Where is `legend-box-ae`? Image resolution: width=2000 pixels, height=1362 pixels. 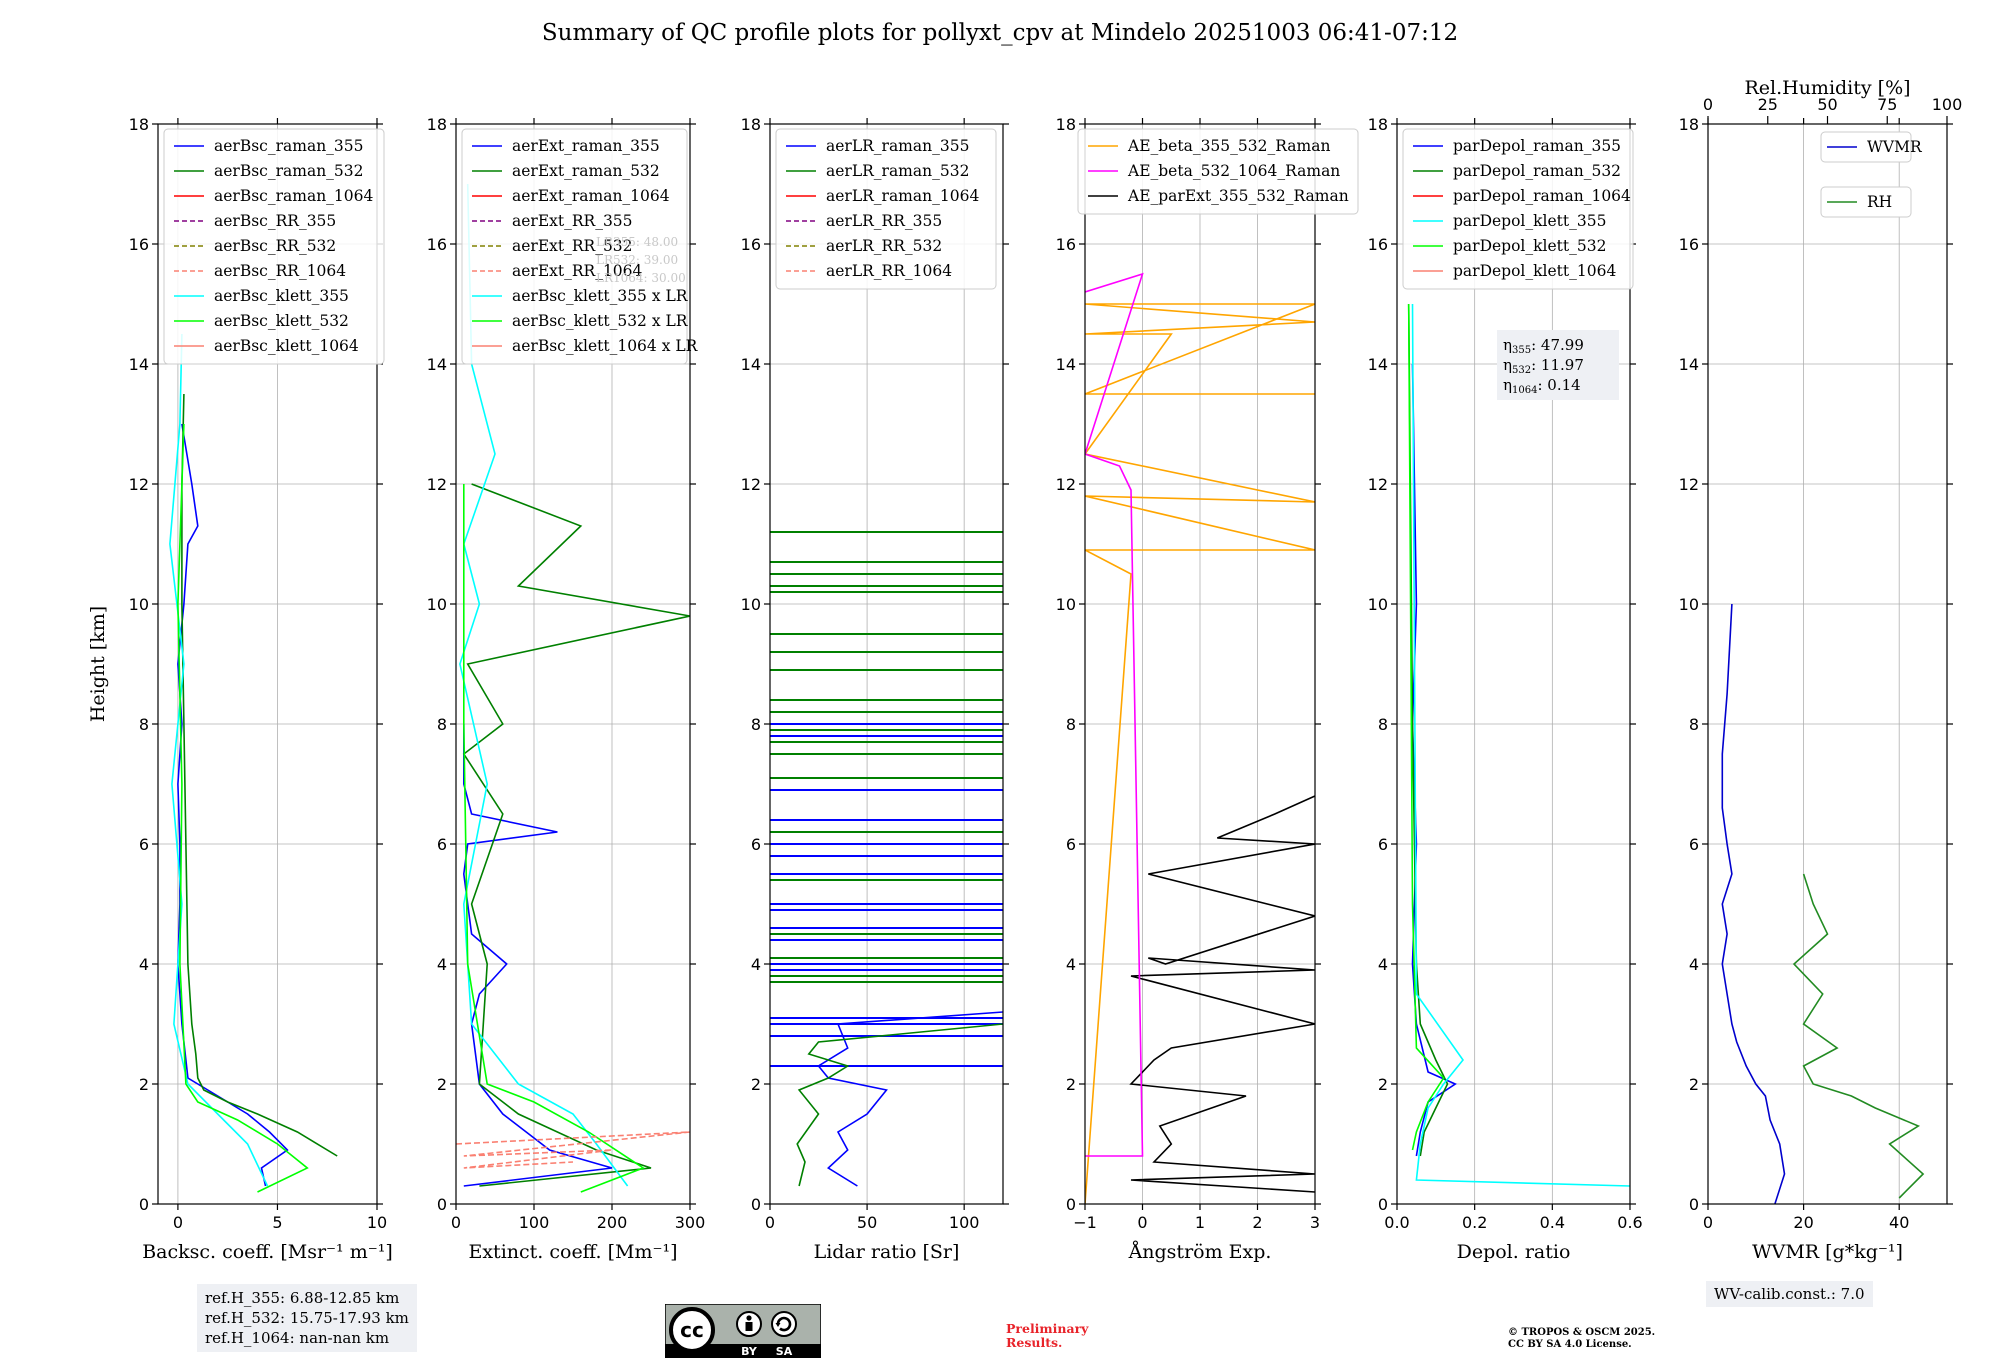
legend-box-ae is located at coordinates (1218, 171).